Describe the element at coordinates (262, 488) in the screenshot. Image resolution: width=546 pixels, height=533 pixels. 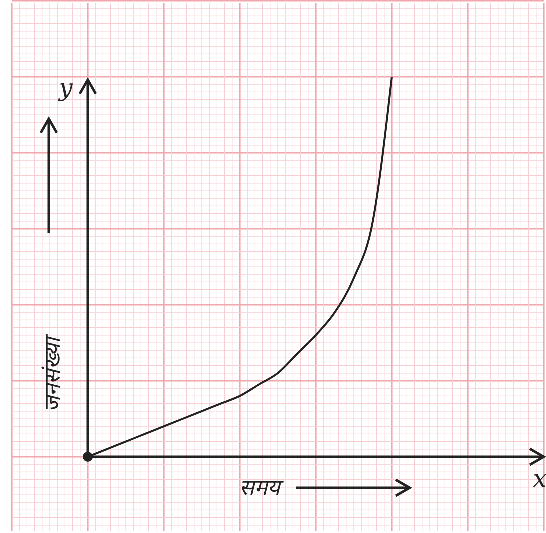
I see `x-axis-title: समय` at that location.